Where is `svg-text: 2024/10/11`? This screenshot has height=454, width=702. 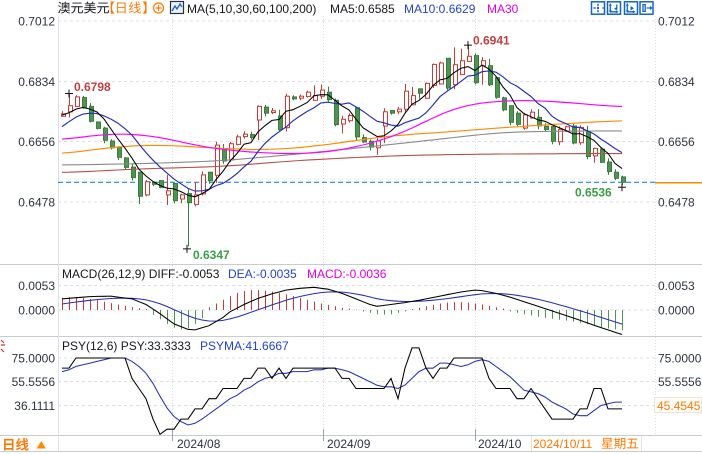
svg-text: 2024/10/11 is located at coordinates (562, 444).